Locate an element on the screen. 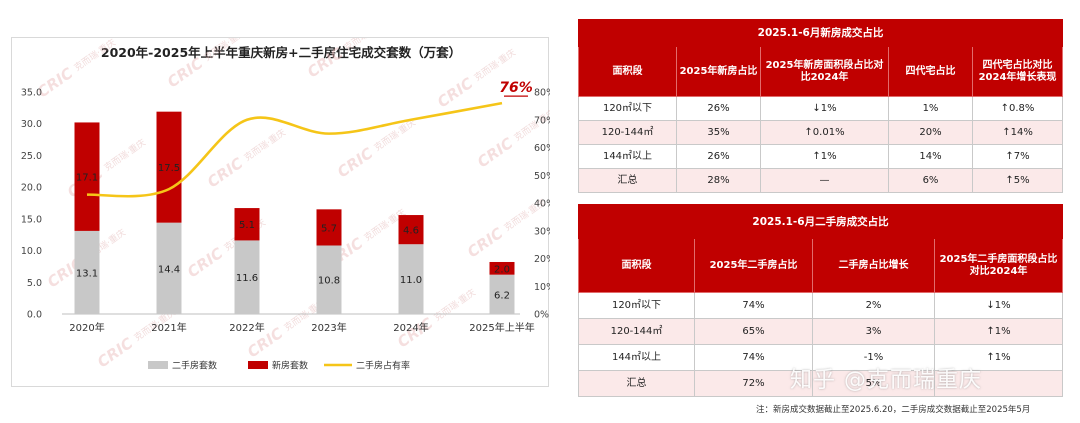 Image resolution: width=1080 pixels, height=423 pixels. y2-tick-label: 20% is located at coordinates (542, 259).